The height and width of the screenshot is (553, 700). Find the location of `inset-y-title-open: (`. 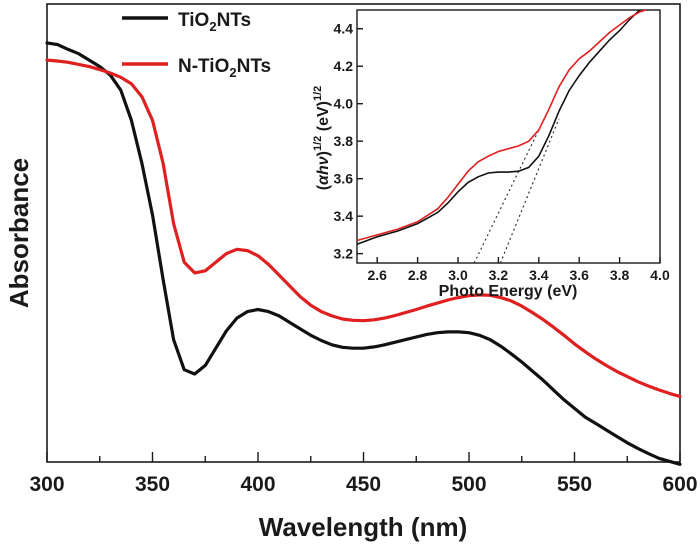

inset-y-title-open: ( is located at coordinates (323, 187).